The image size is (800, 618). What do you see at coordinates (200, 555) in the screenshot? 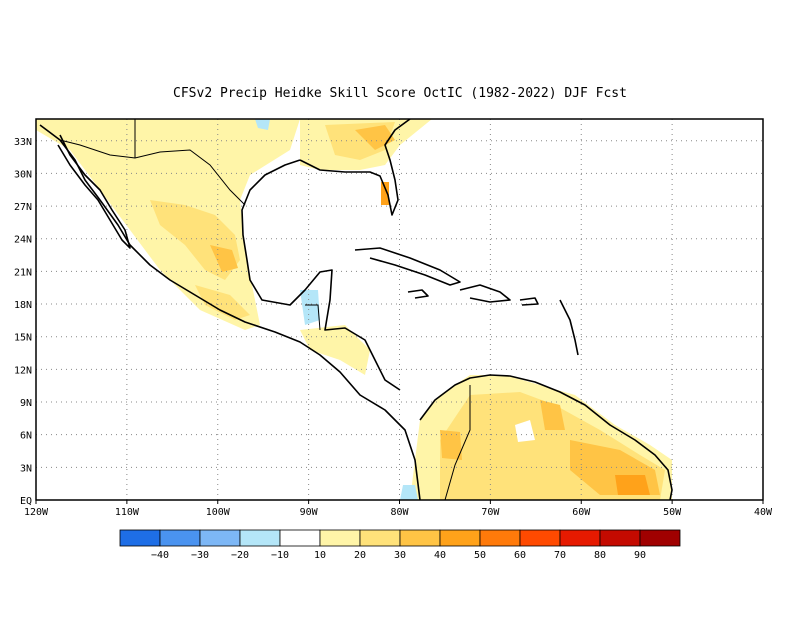
I see `colorbar-label: −30` at bounding box center [200, 555].